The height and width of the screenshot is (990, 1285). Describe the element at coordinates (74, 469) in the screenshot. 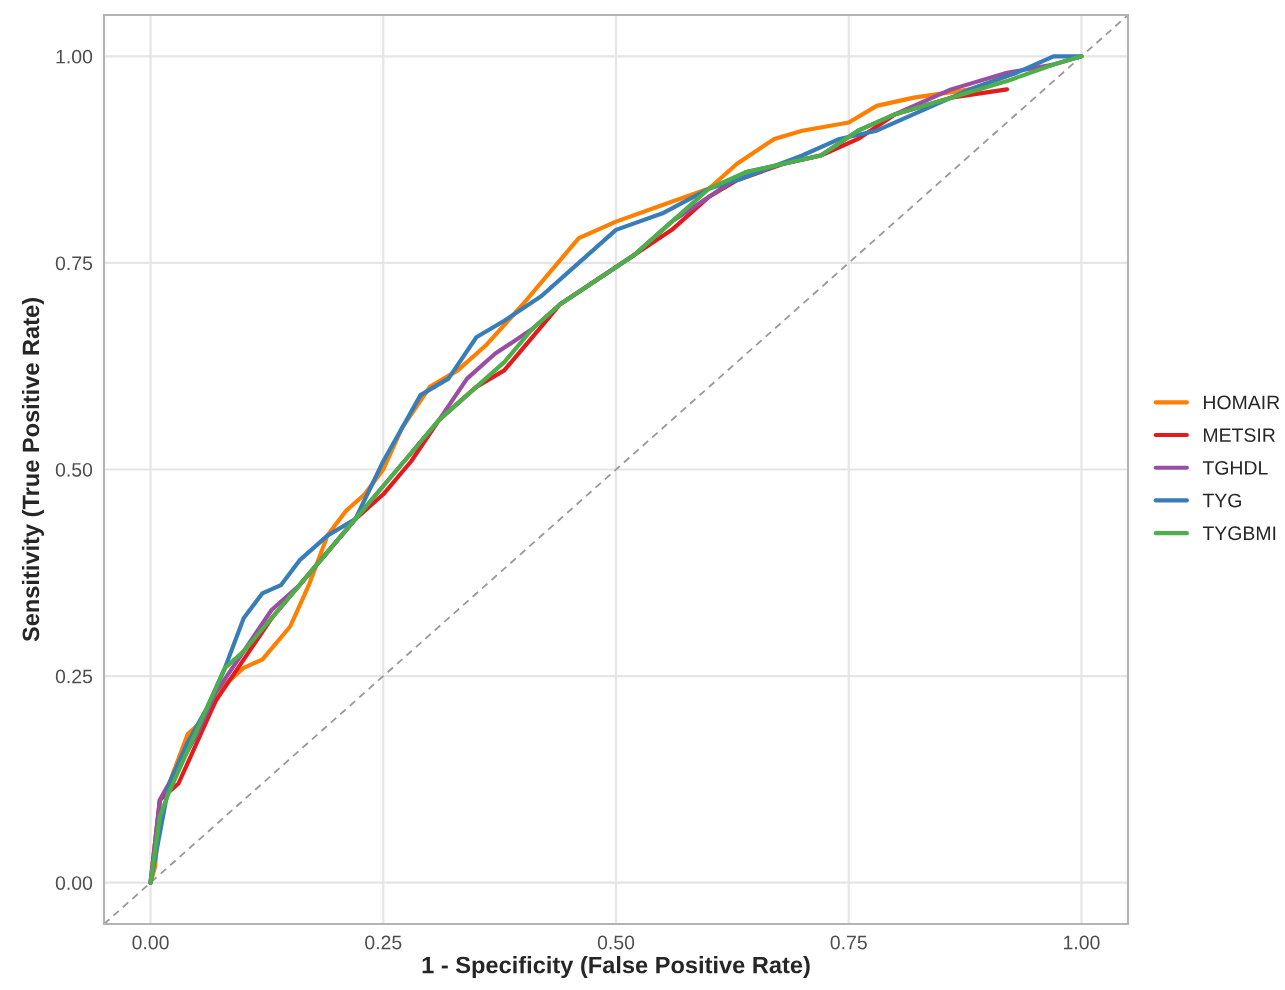

I see `y-tick-label: 0.50` at that location.